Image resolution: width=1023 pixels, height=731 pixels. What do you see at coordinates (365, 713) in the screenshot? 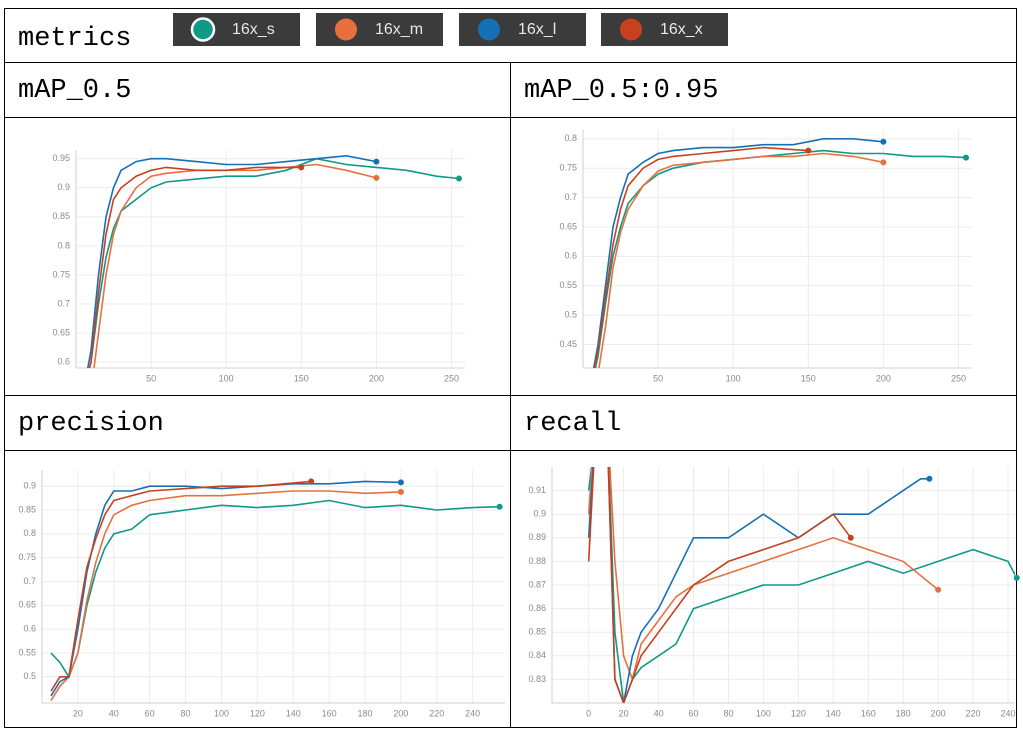
I see `x-tick-label: 180` at bounding box center [365, 713].